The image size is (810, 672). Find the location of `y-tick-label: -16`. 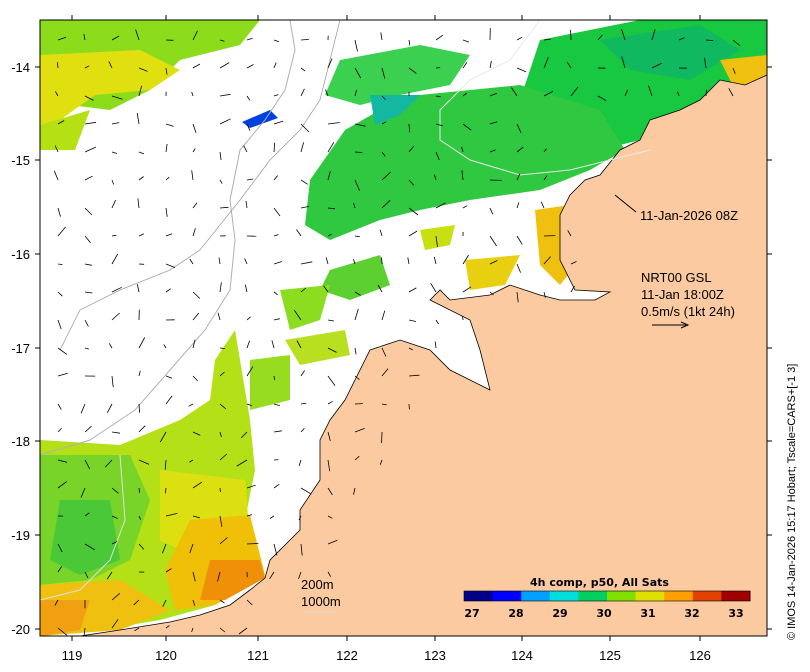

y-tick-label: -16 is located at coordinates (20, 254).